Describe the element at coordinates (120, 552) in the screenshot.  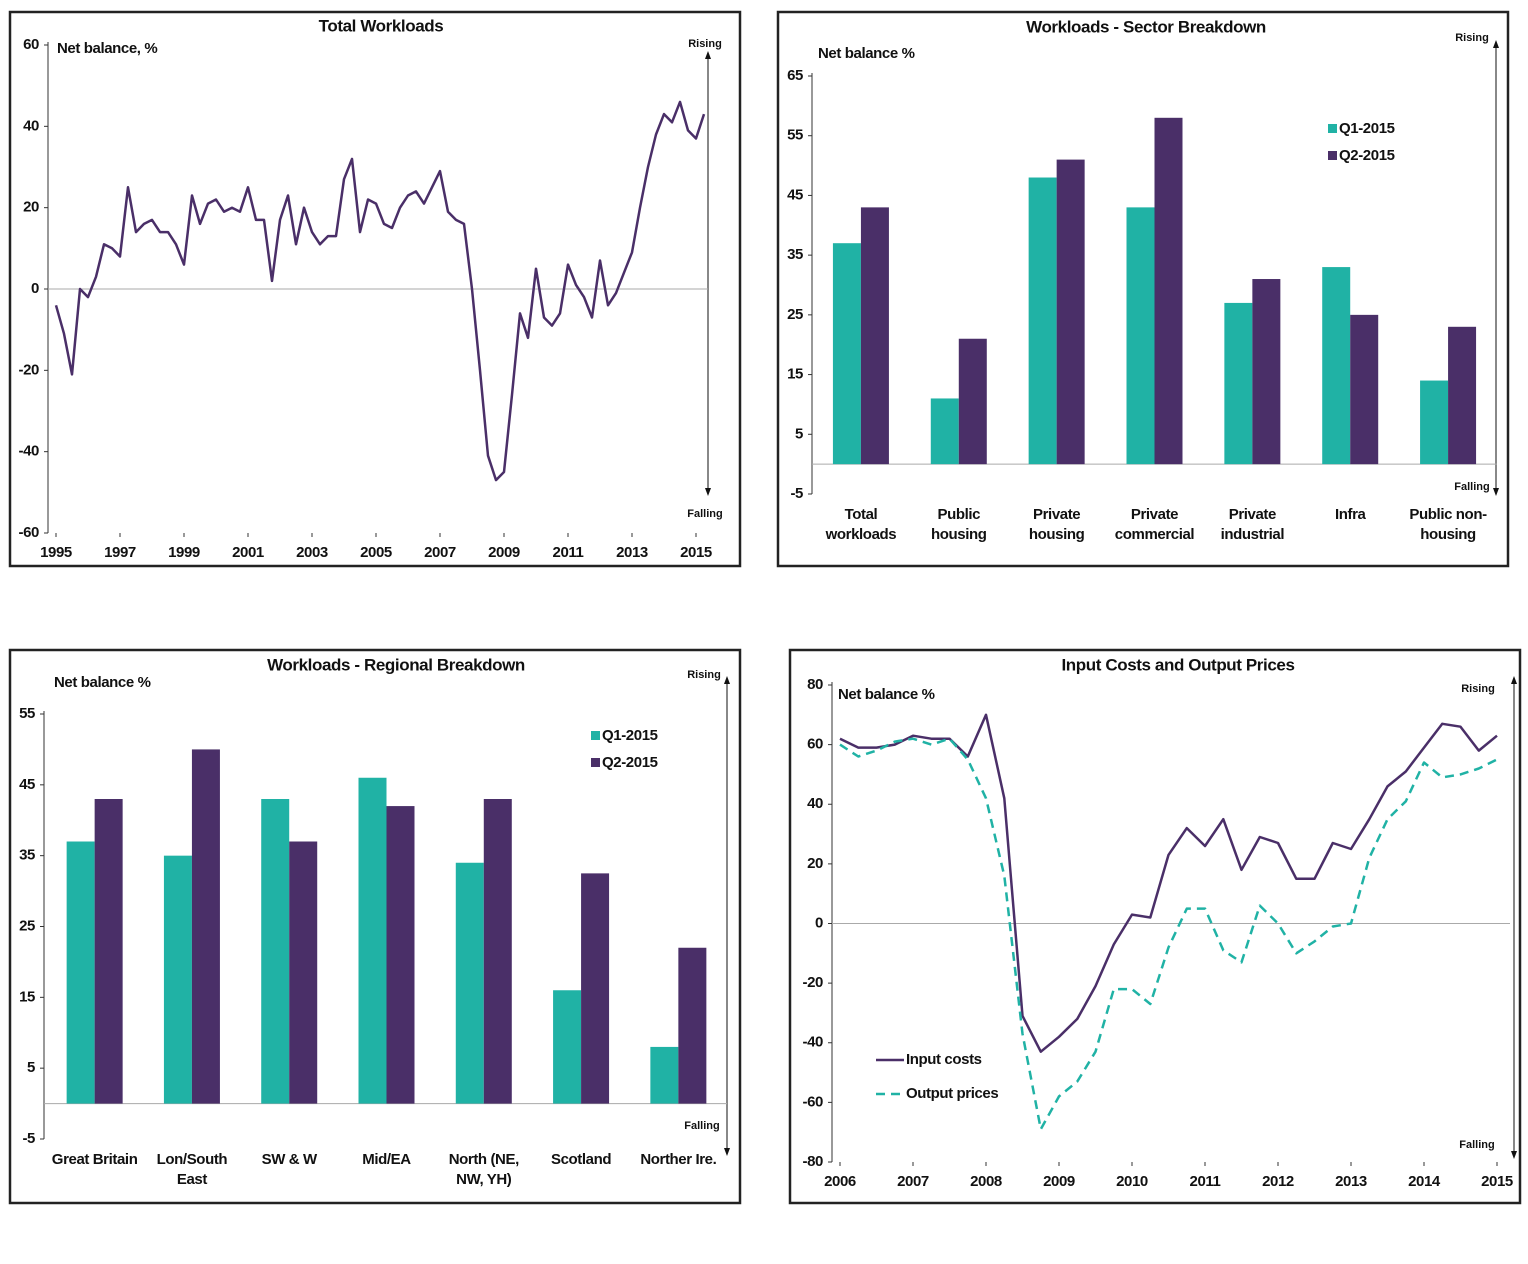
I see `x-tick-label: 1997` at that location.